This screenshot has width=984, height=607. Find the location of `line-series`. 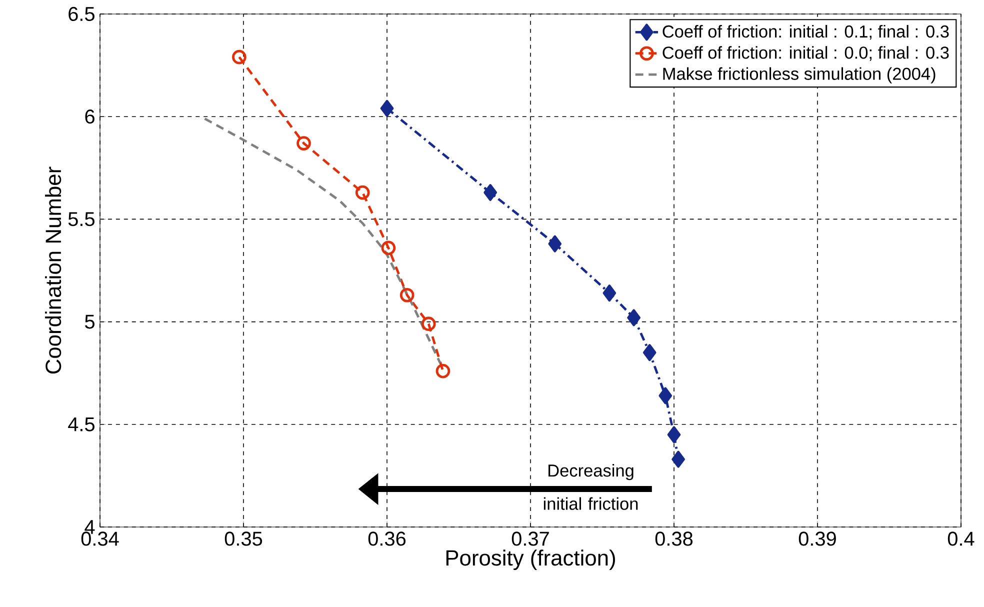

line-series is located at coordinates (323, 240).